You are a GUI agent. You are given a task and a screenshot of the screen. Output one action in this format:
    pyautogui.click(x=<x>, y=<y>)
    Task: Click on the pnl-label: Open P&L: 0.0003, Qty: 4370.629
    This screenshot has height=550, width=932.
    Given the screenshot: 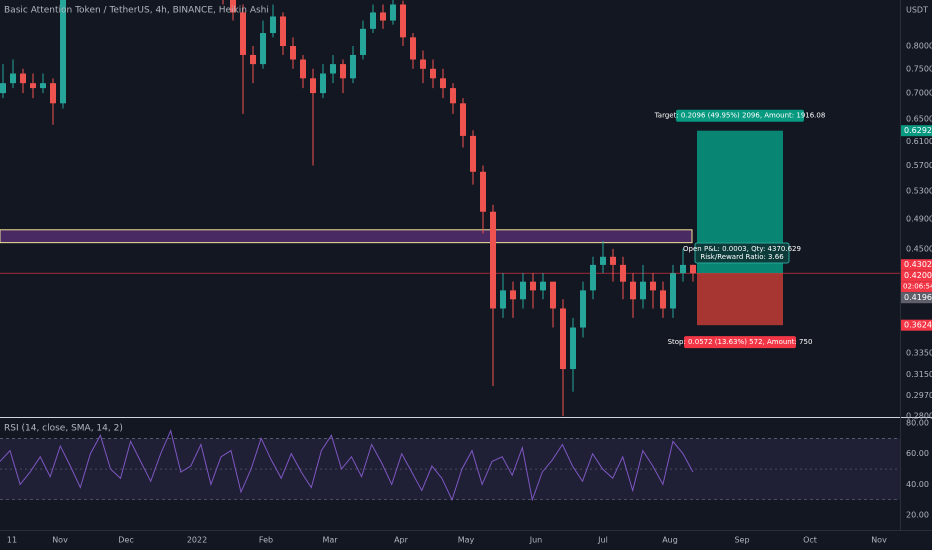 What is the action you would take?
    pyautogui.click(x=742, y=249)
    